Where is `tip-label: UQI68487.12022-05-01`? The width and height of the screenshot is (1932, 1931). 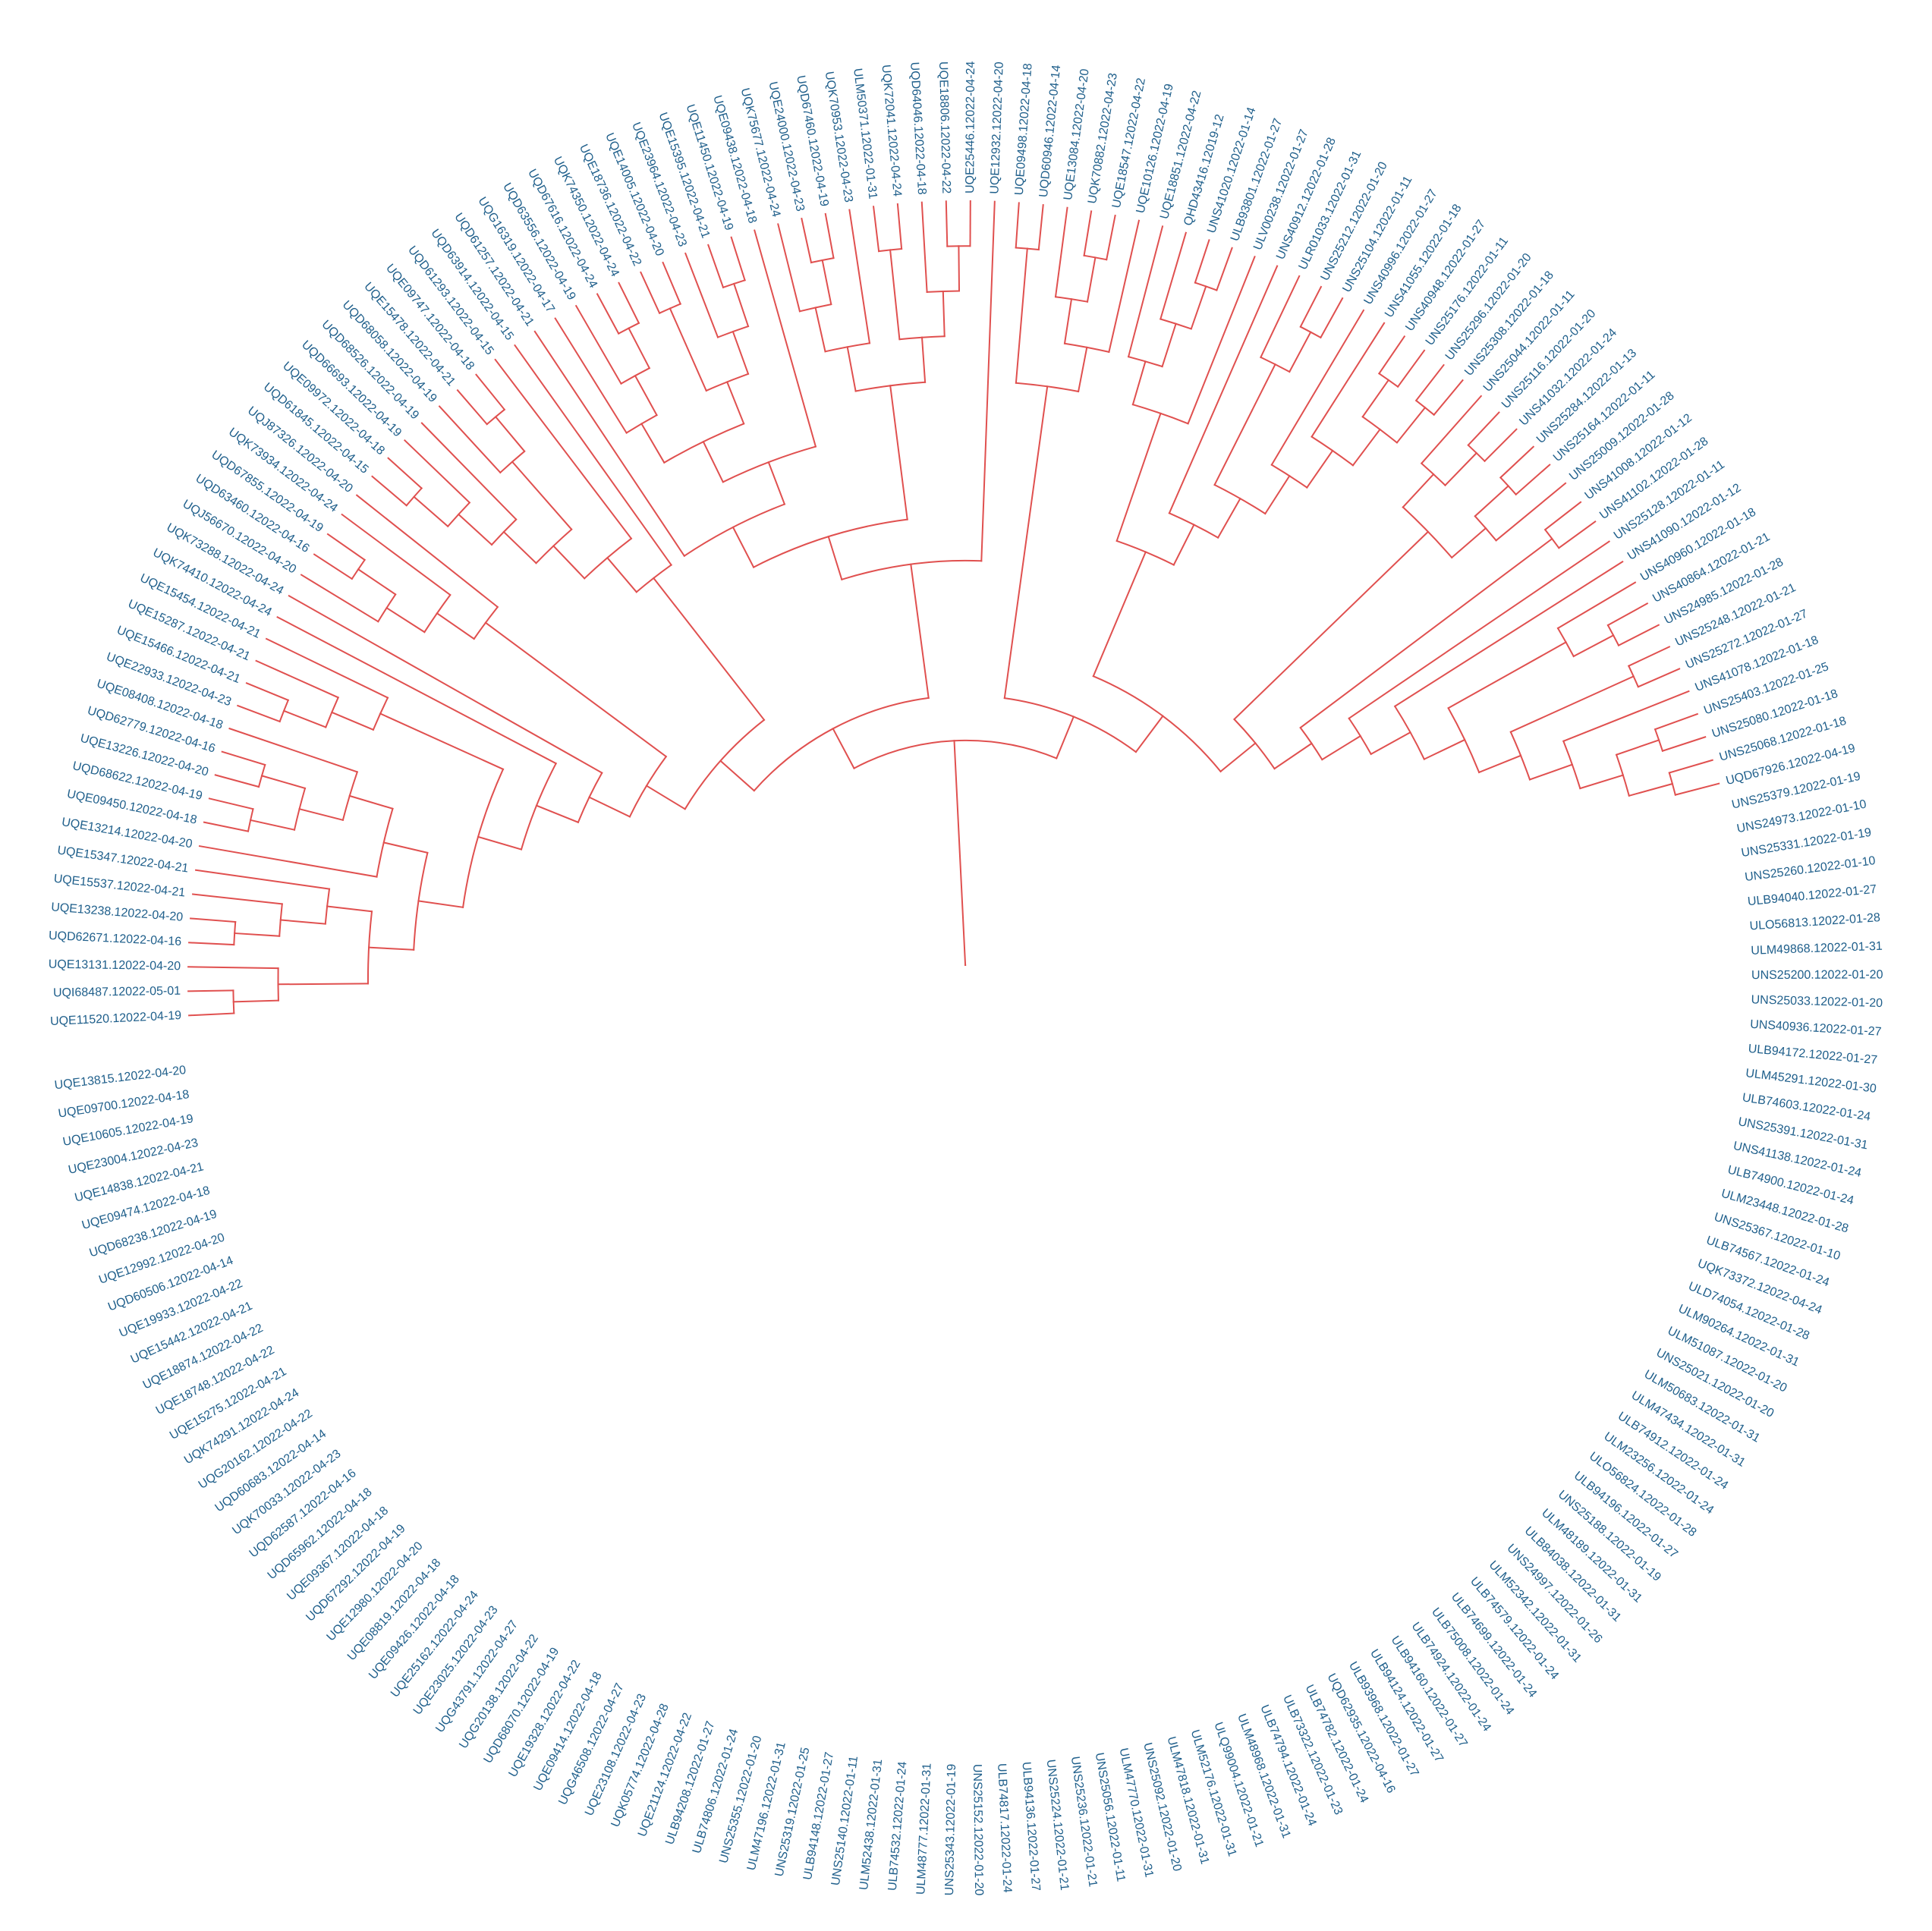 tip-label: UQI68487.12022-05-01 is located at coordinates (117, 992).